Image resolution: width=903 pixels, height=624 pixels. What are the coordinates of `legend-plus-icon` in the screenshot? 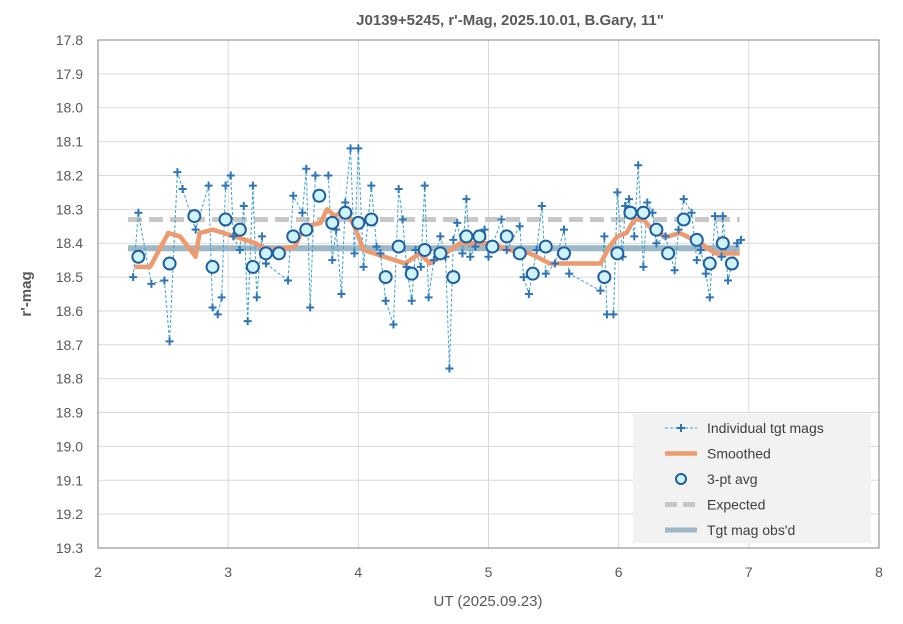 It's located at (681, 428).